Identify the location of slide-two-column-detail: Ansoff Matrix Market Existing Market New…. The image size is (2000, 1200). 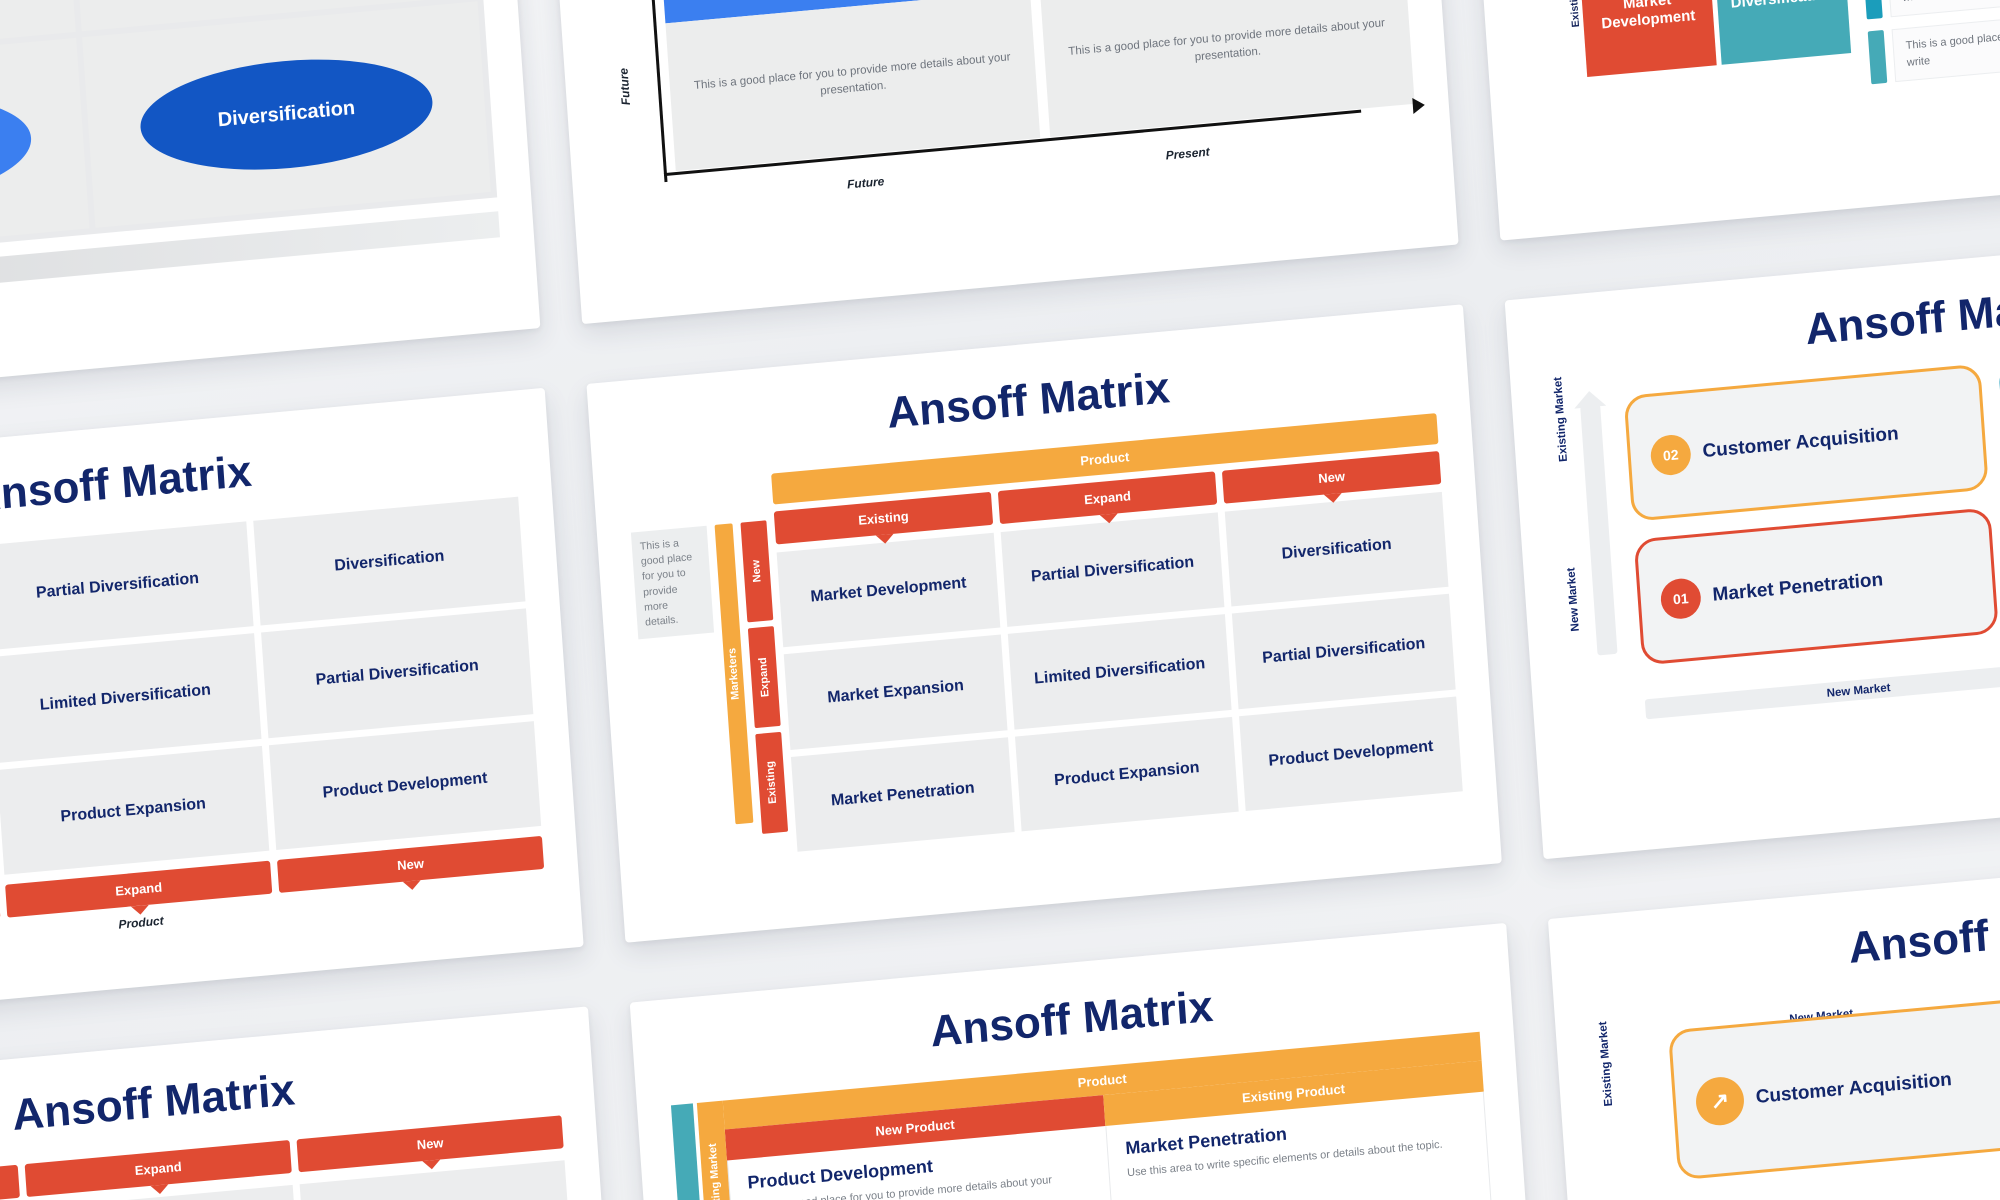
(1087, 1061).